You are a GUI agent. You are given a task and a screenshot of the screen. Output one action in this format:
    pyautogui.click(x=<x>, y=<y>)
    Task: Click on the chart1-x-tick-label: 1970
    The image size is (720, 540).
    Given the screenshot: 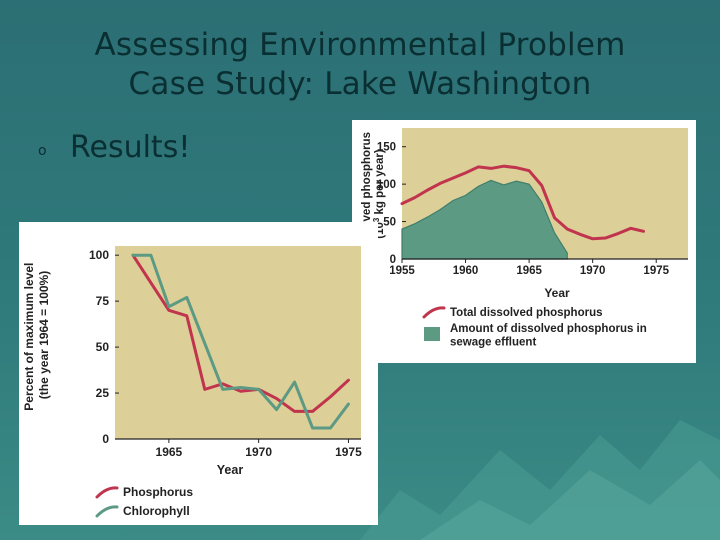 What is the action you would take?
    pyautogui.click(x=258, y=452)
    